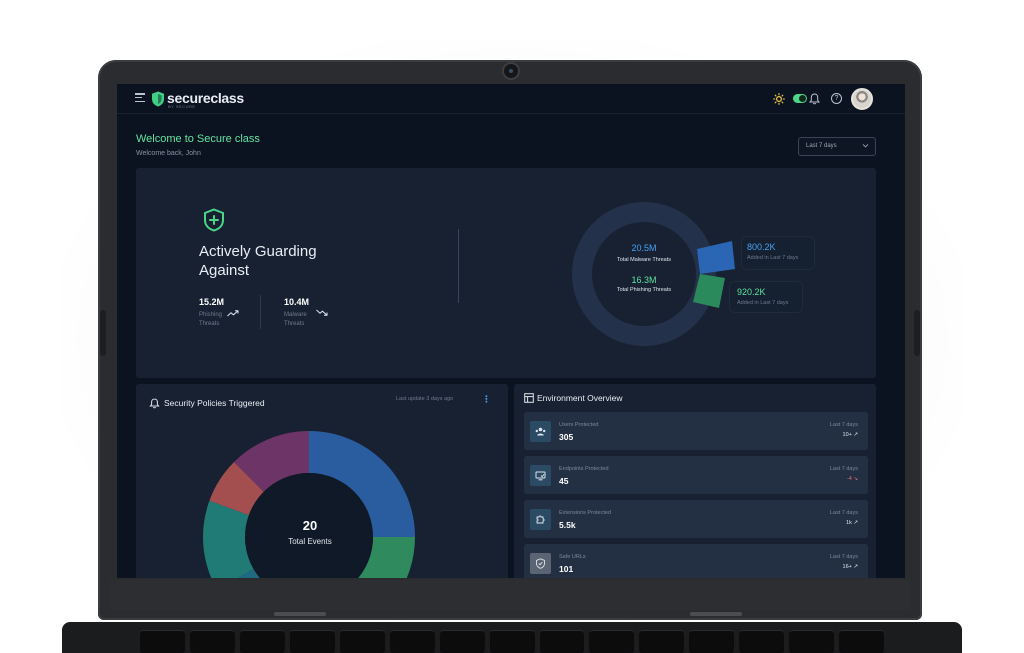  I want to click on page-subtitle: Welcome back, John, so click(168, 153).